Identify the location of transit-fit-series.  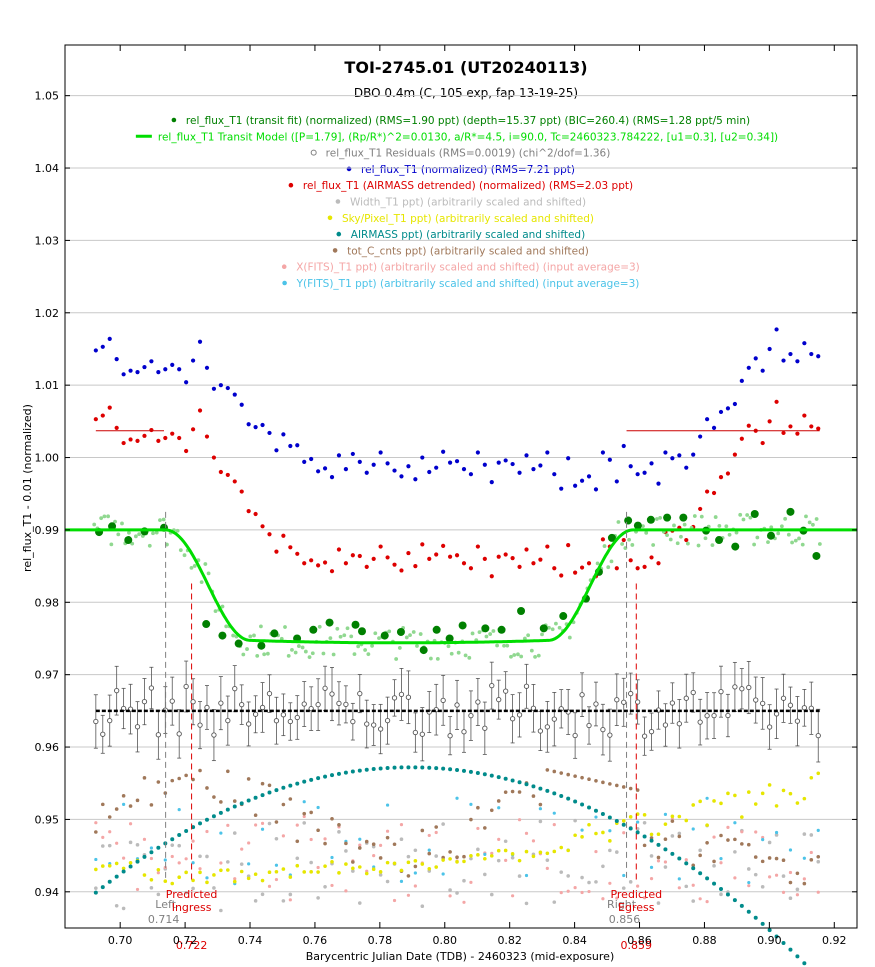
(457, 584).